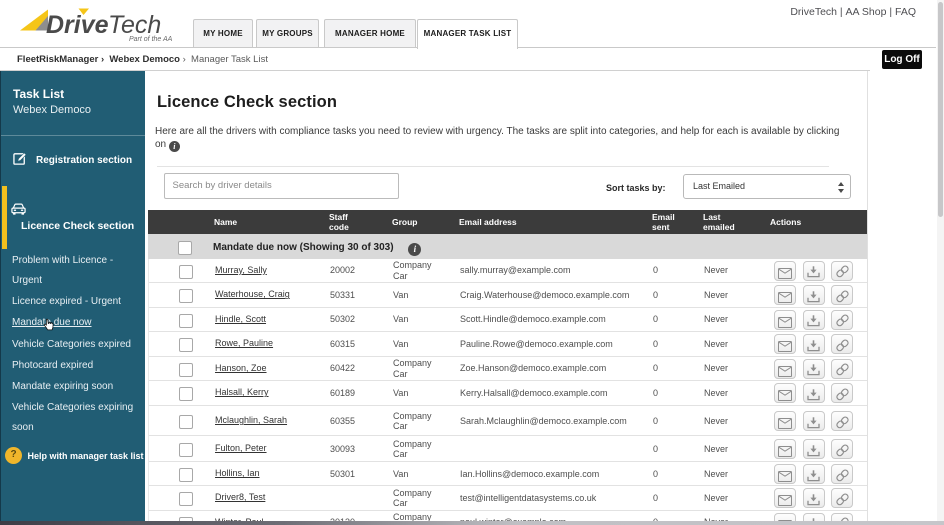  What do you see at coordinates (134, 25) in the screenshot?
I see `svg-text: Tech` at bounding box center [134, 25].